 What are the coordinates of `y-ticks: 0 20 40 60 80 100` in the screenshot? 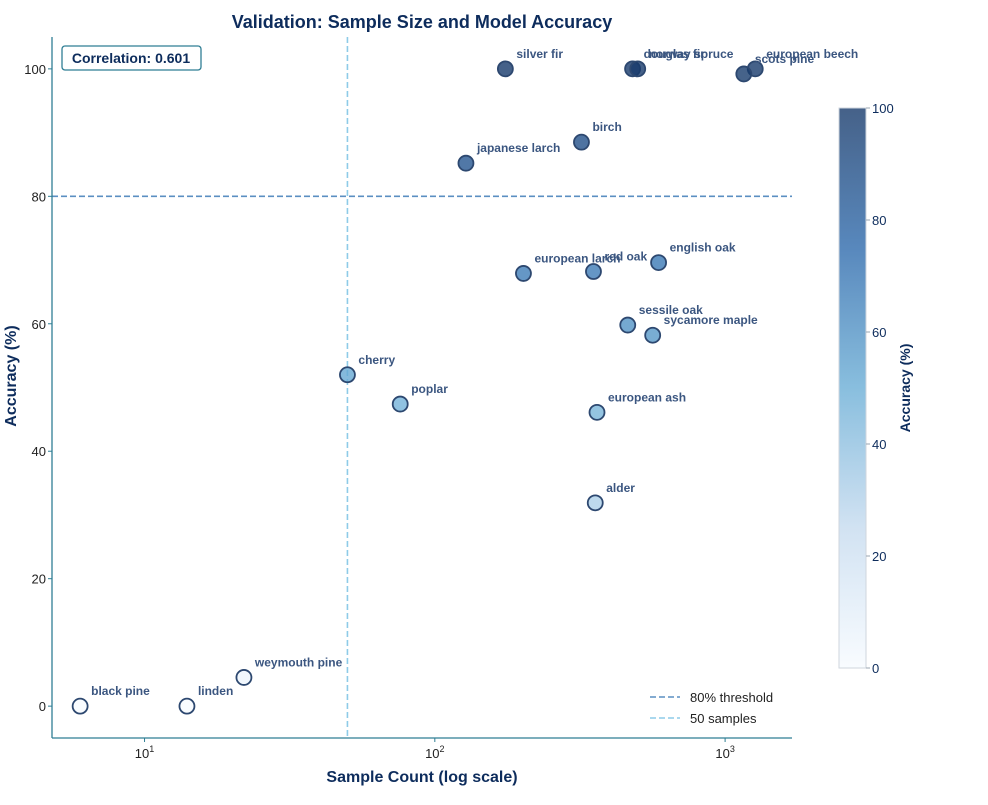 It's located at (38, 388).